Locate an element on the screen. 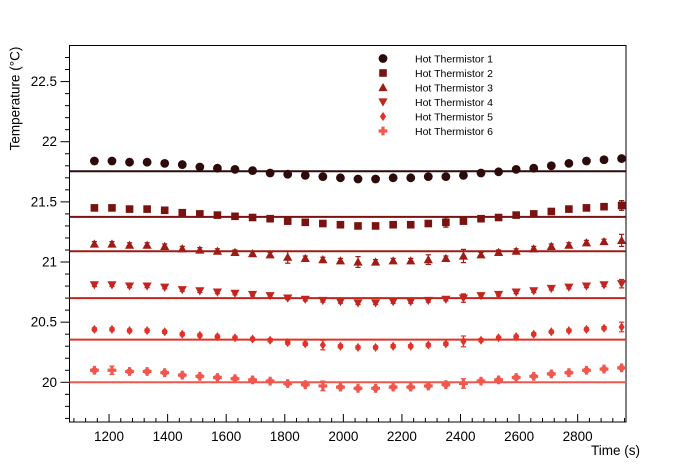 Image resolution: width=696 pixels, height=472 pixels. y-tick-label: 21.5 is located at coordinates (44, 201).